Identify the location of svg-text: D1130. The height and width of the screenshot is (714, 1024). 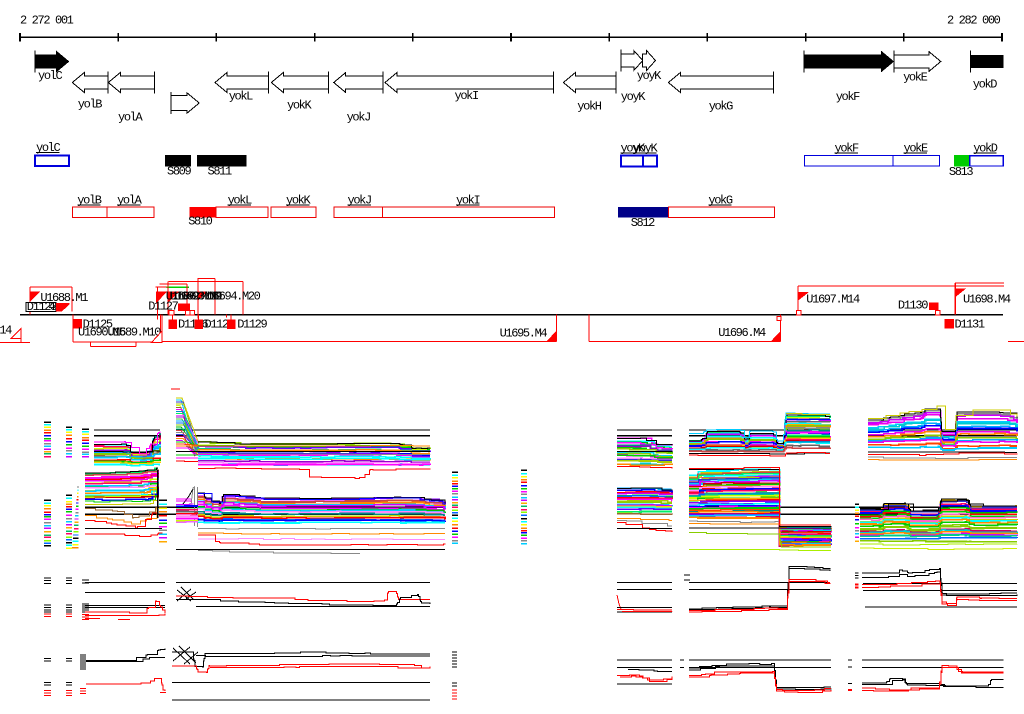
(913, 306).